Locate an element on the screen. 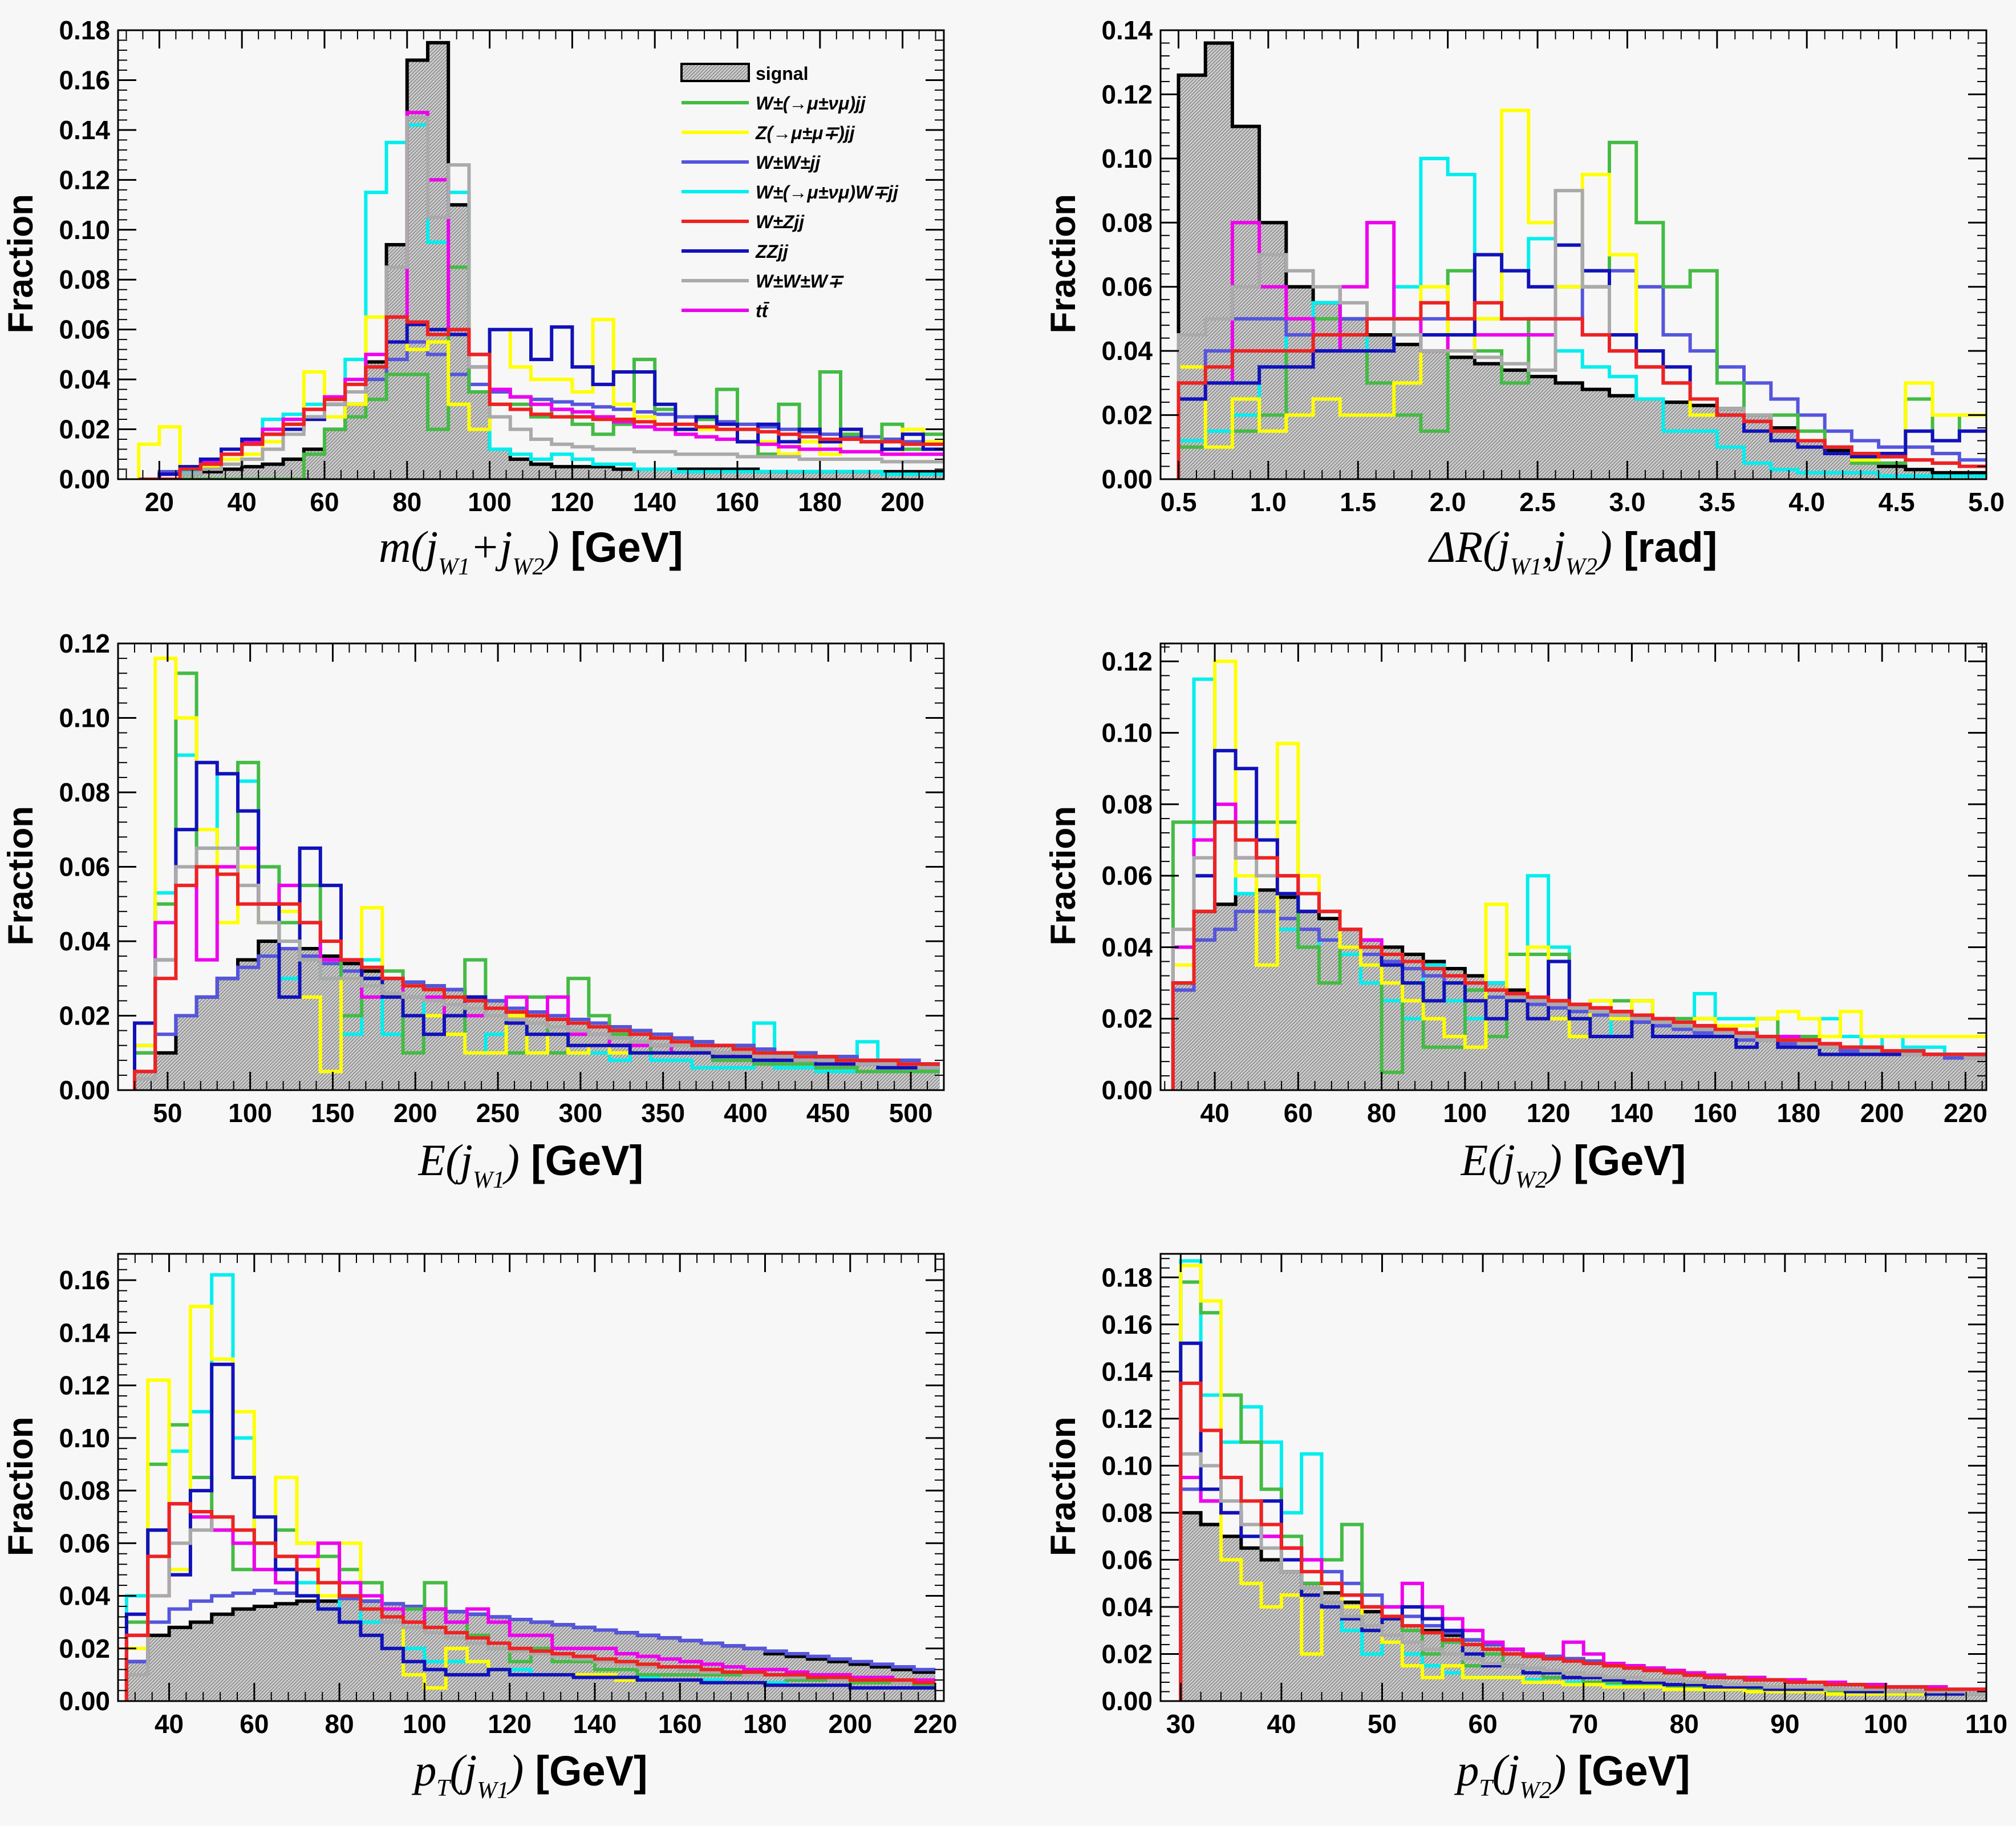 The height and width of the screenshot is (1826, 2016). series-2-histogram is located at coordinates (1578, 874).